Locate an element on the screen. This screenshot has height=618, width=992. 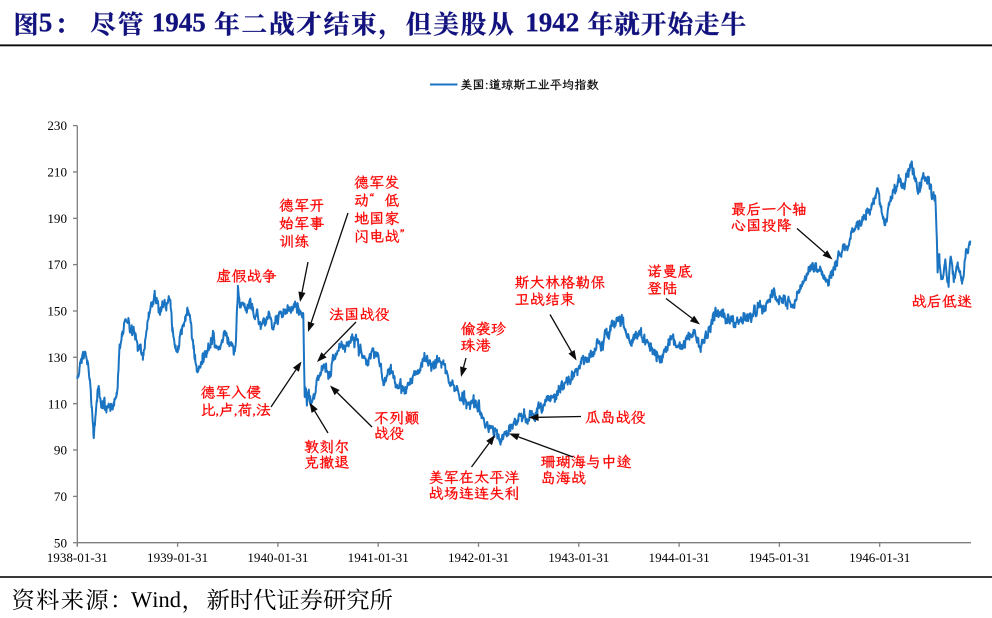
svg-text: 1946-01-31 is located at coordinates (879, 557).